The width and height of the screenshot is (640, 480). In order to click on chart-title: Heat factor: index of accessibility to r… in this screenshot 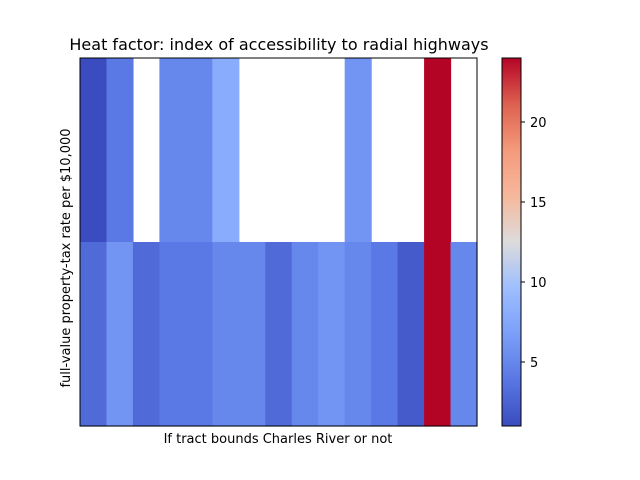, I will do `click(278, 44)`.